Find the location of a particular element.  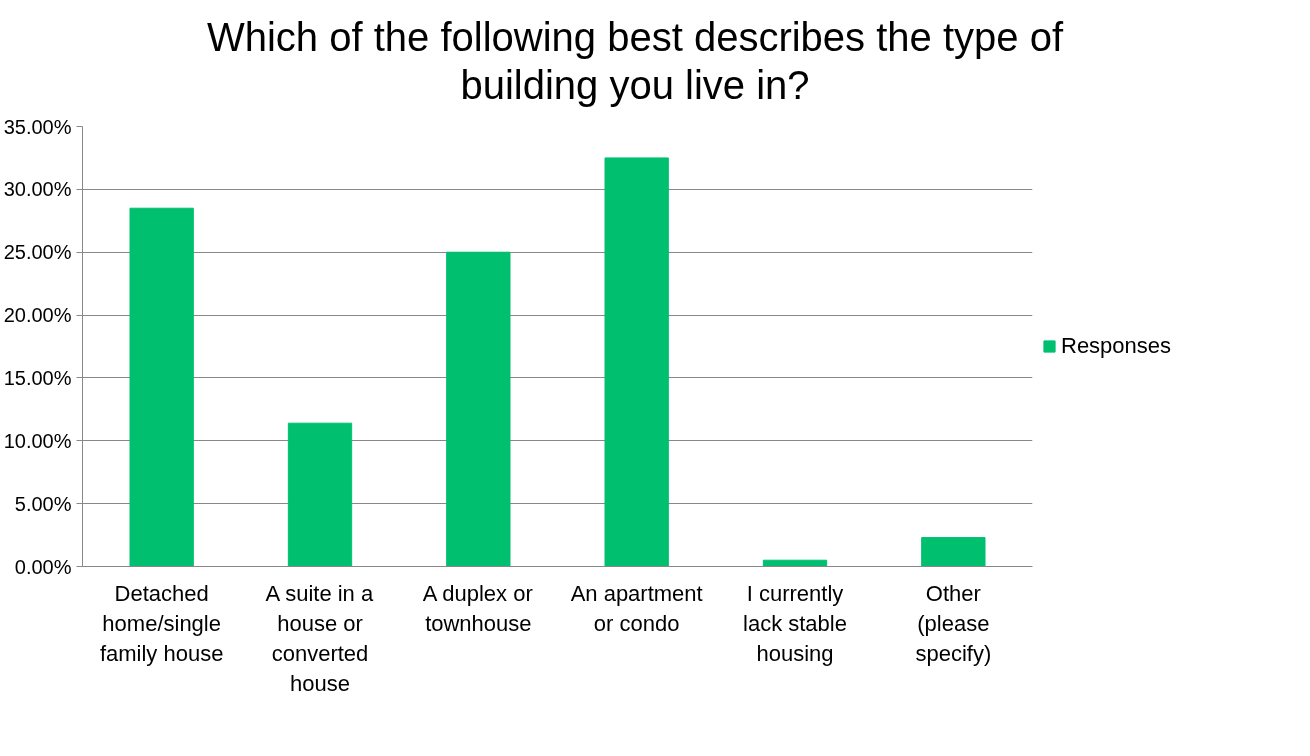

x-tick-label: An apartment or condo is located at coordinates (636, 608).